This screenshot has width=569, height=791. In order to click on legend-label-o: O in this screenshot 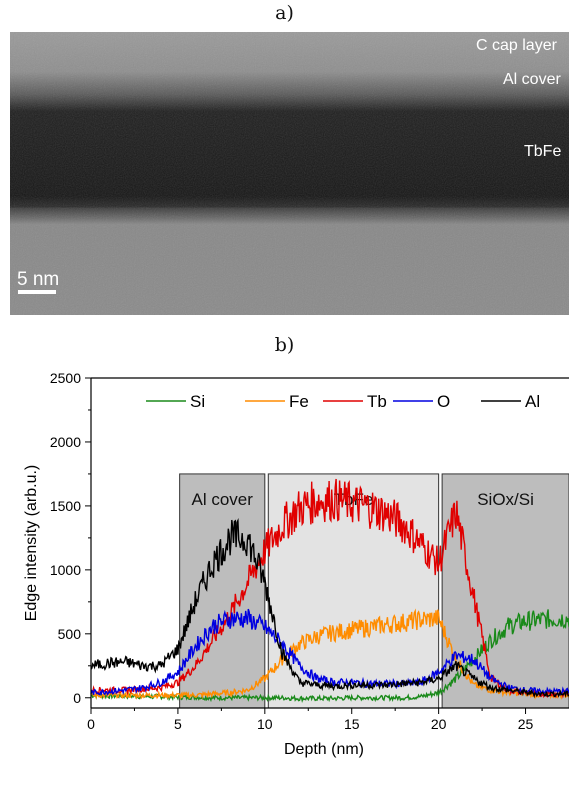, I will do `click(443, 401)`.